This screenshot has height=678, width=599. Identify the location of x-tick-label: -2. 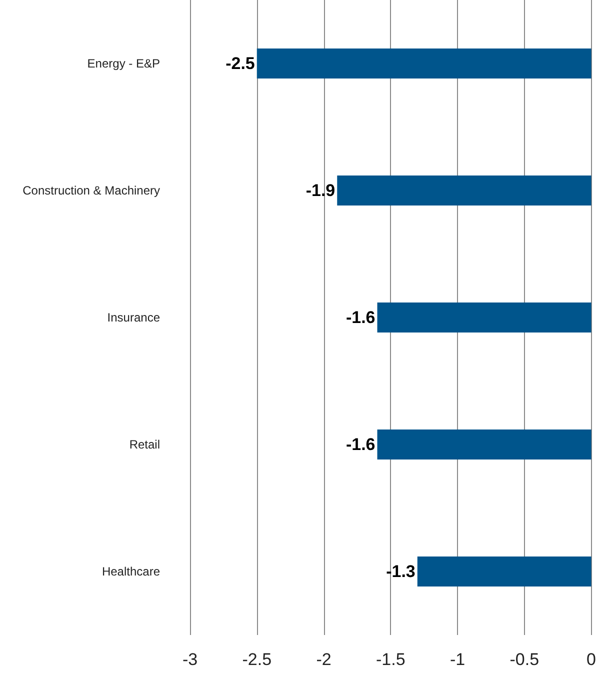
(324, 659).